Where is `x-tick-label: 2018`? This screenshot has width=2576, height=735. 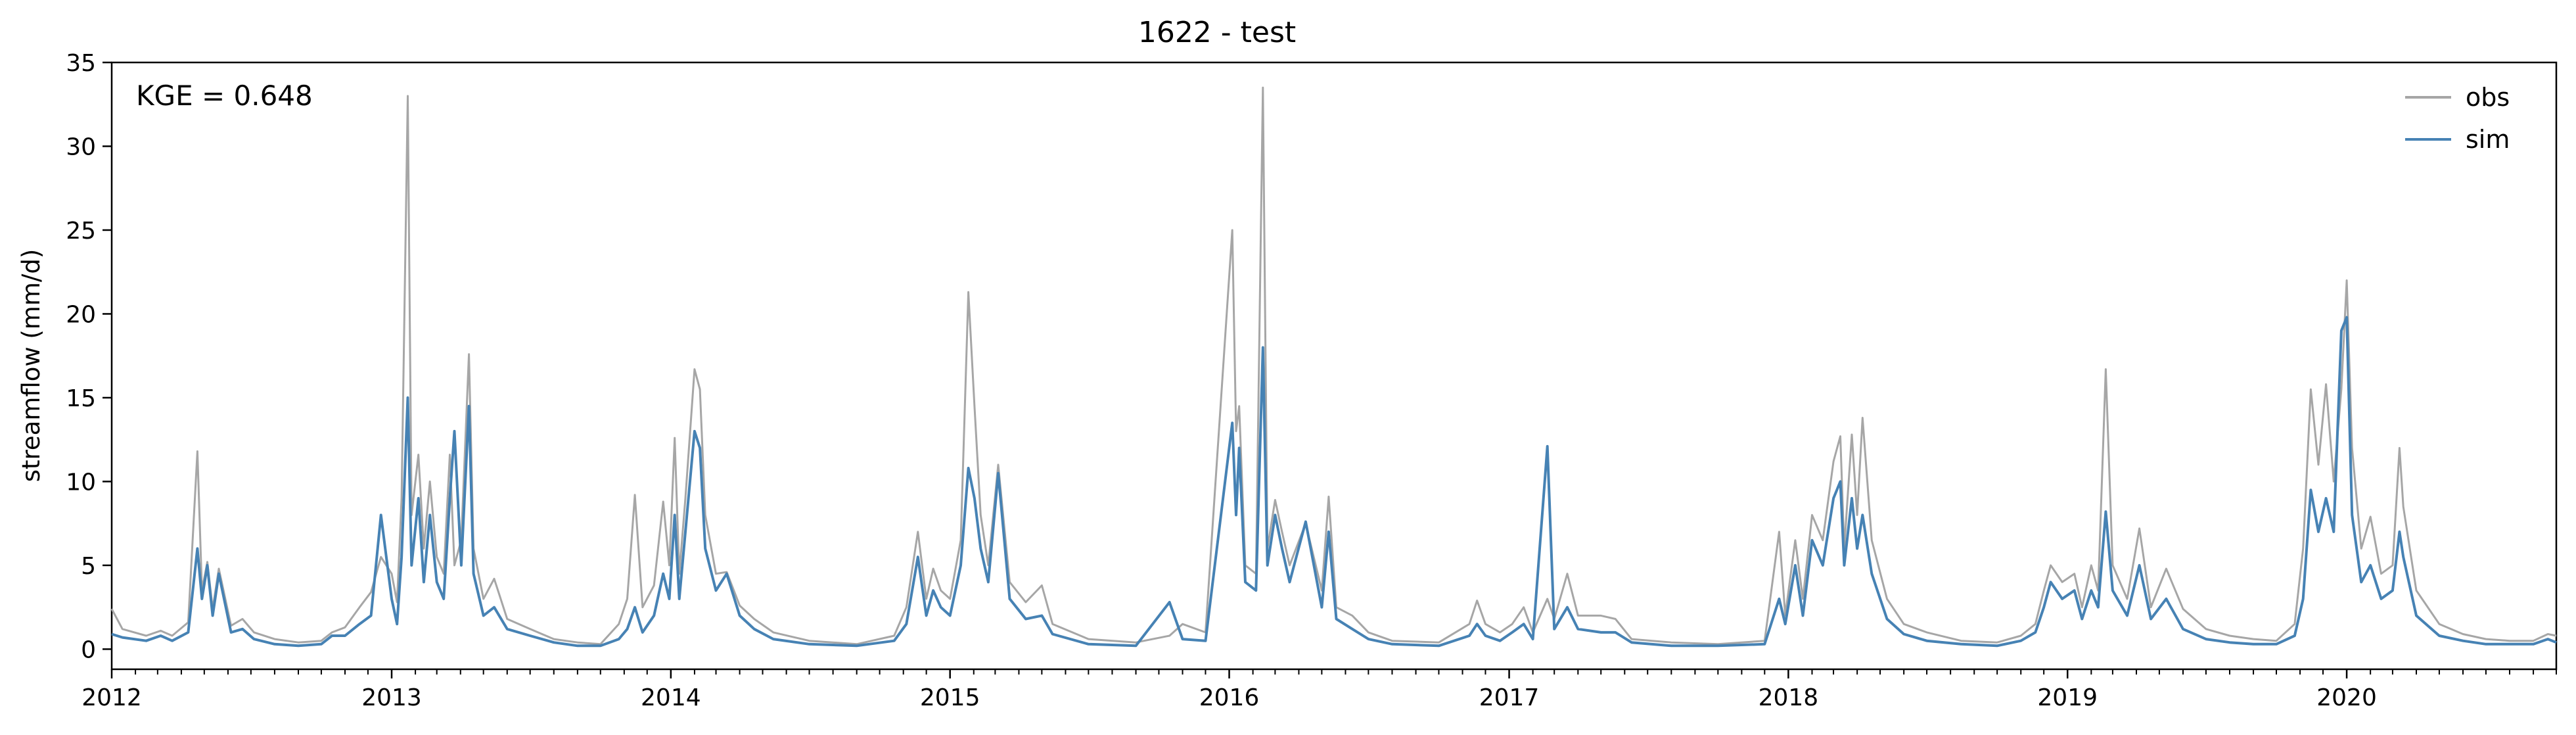
x-tick-label: 2018 is located at coordinates (1789, 697).